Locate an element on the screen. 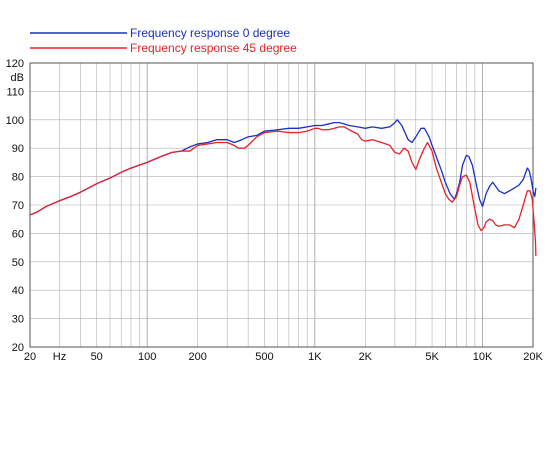 This screenshot has height=450, width=550. x-tick-label: Hz is located at coordinates (59, 357).